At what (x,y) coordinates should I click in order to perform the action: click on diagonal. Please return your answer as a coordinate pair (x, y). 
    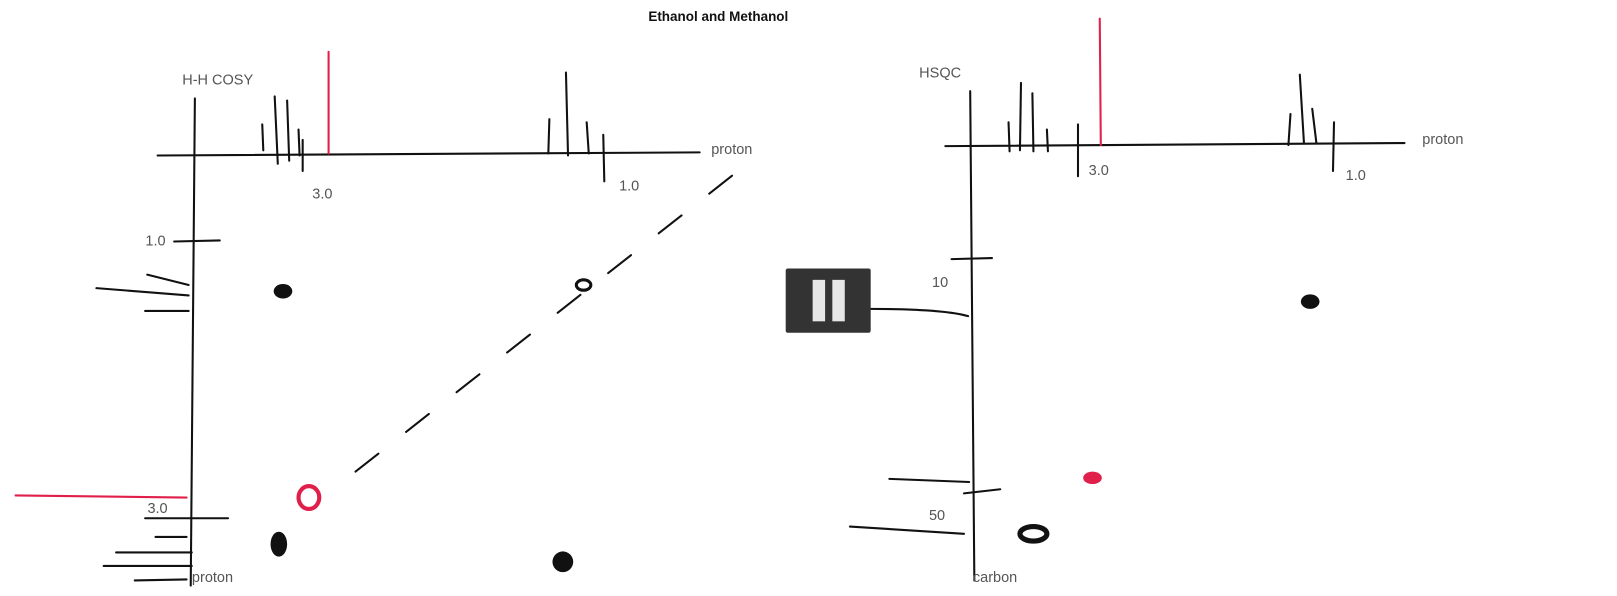
    Looking at the image, I should click on (547, 321).